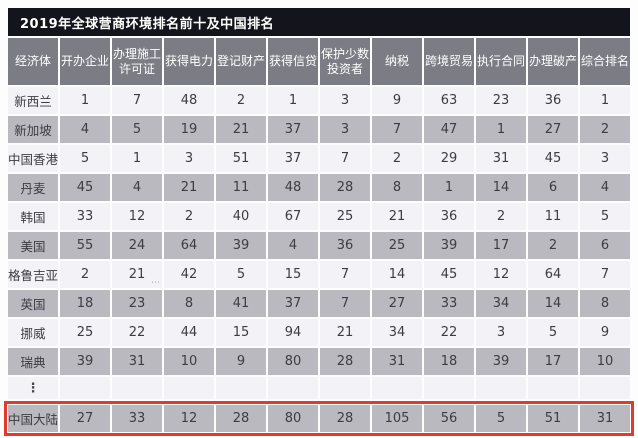 Image resolution: width=638 pixels, height=438 pixels. I want to click on economy-name: 中国大陆, so click(33, 418).